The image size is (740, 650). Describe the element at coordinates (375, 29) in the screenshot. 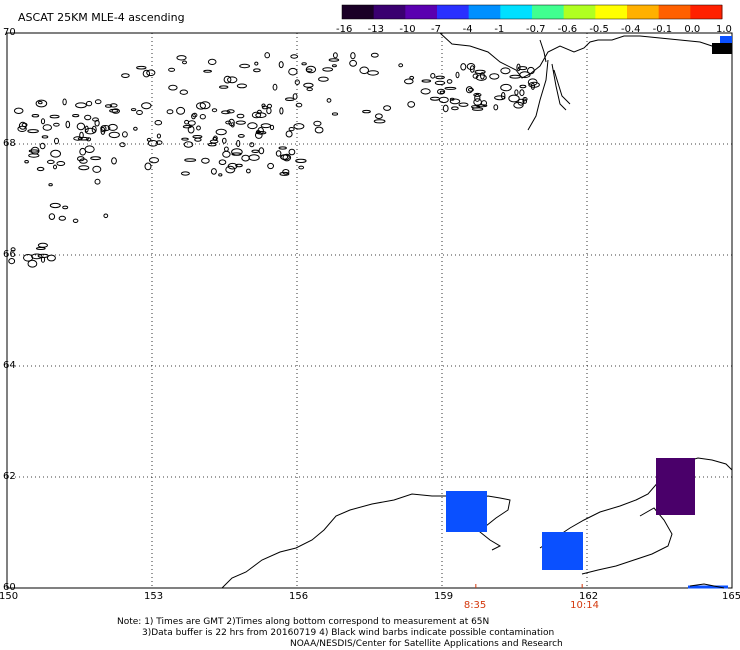

I see `colorbar-label: -13` at that location.